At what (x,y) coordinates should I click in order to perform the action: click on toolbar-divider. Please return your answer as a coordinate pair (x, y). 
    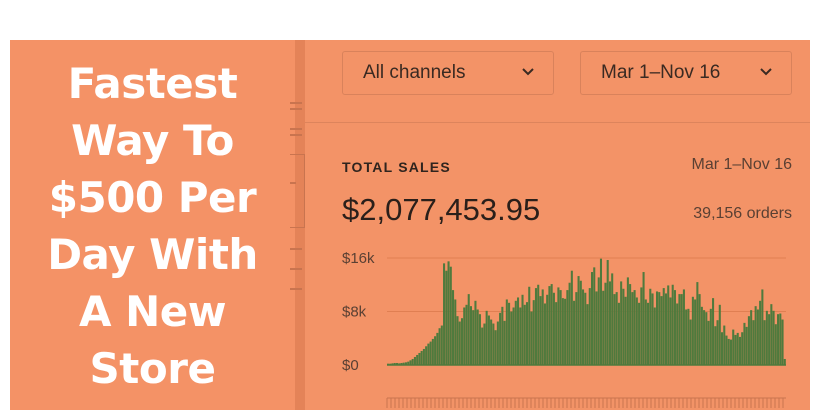
    Looking at the image, I should click on (557, 122).